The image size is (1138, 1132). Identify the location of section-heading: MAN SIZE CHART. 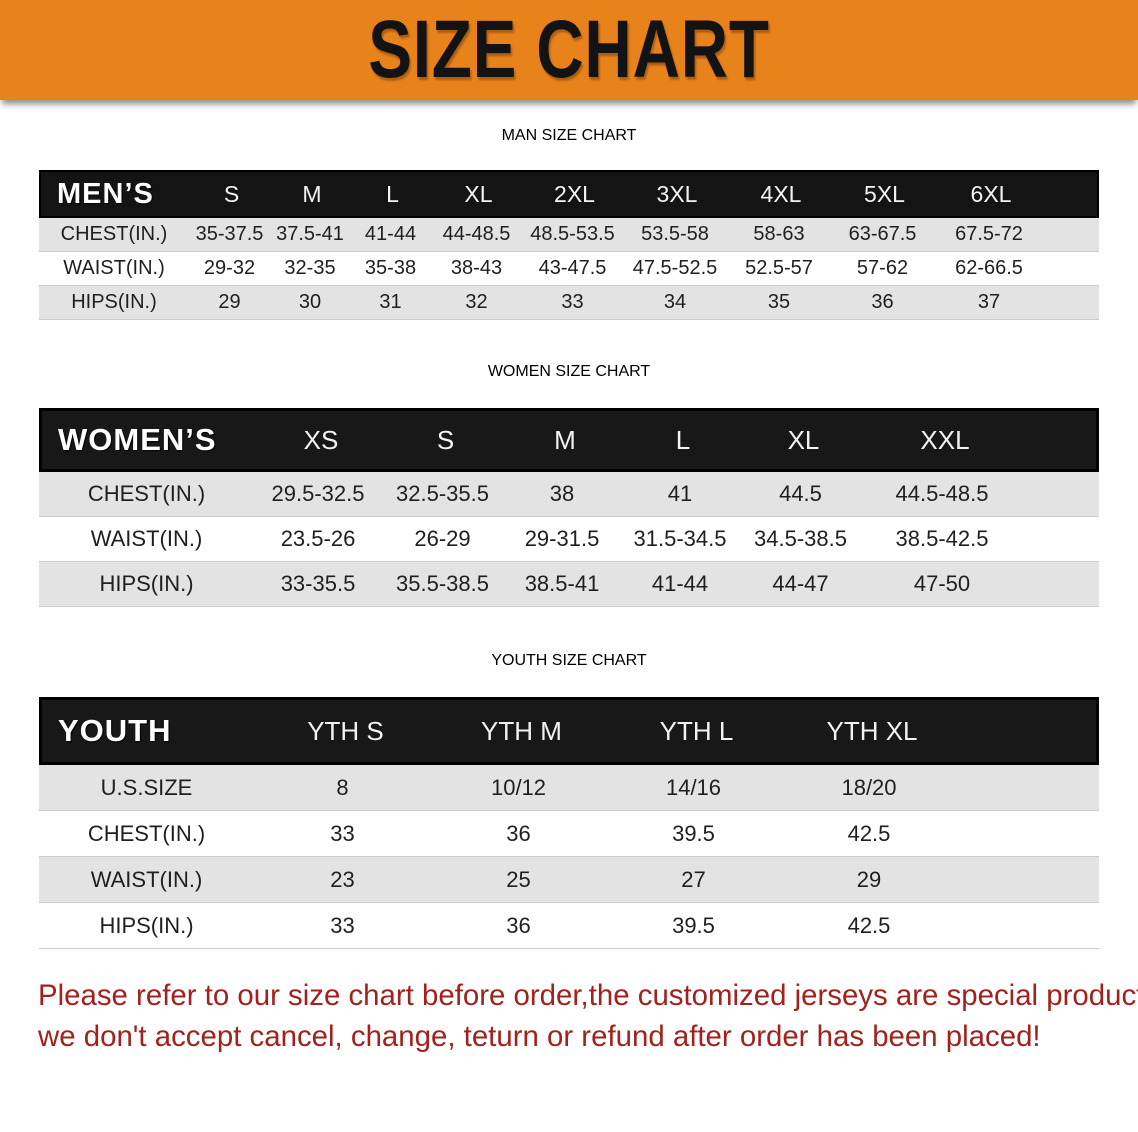
(569, 136).